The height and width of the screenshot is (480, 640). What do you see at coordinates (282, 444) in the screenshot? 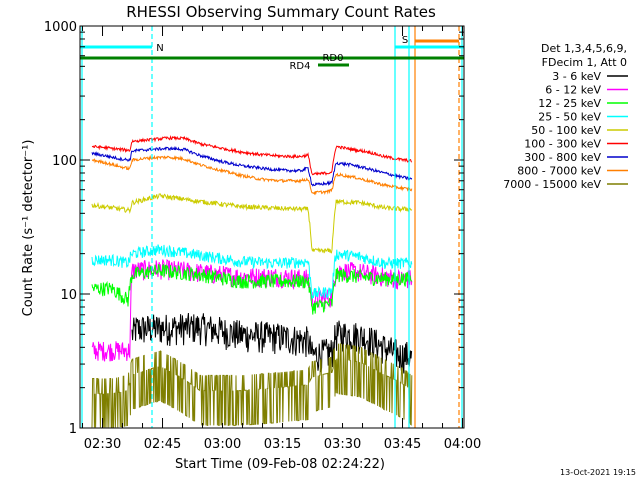
I see `x-tick-label: 03:15` at bounding box center [282, 444].